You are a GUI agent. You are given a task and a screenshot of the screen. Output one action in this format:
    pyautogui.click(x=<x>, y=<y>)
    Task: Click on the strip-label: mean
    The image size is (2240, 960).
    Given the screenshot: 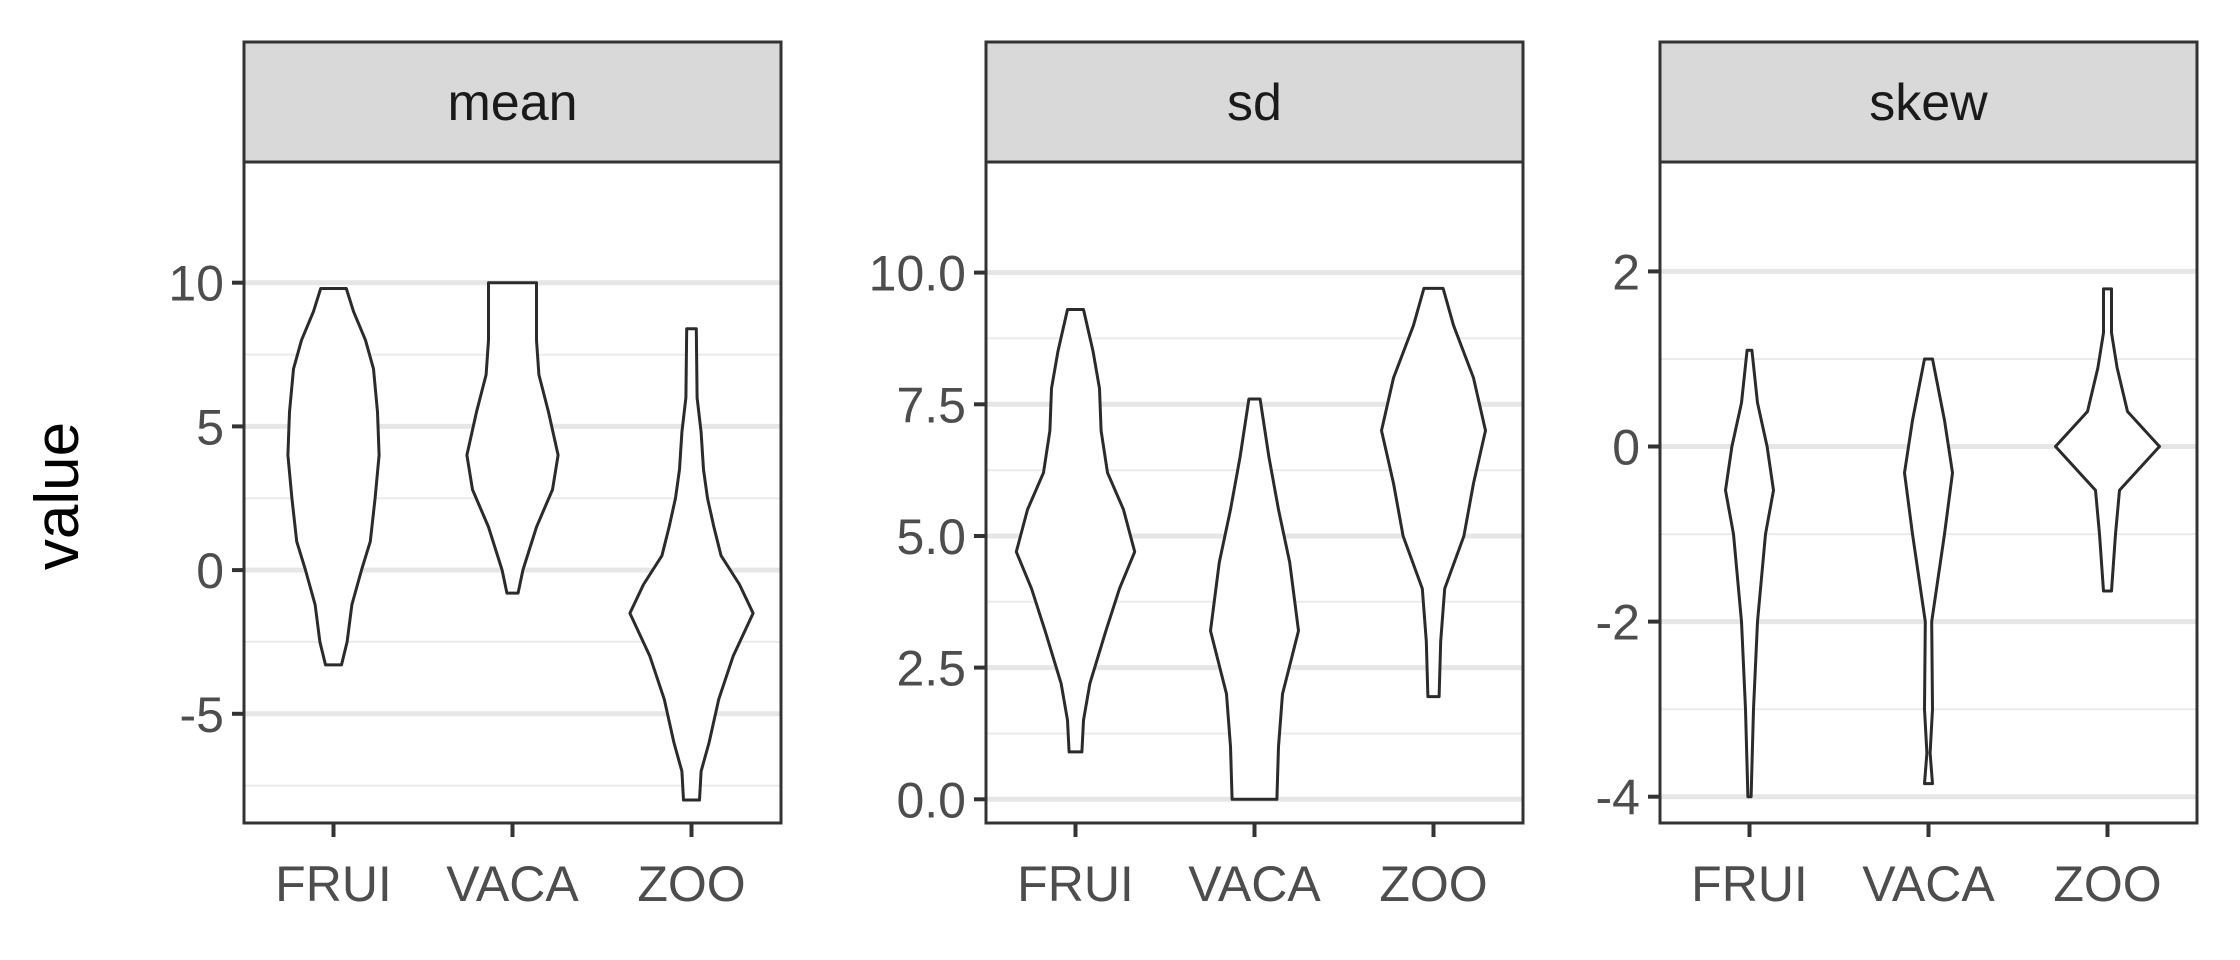 What is the action you would take?
    pyautogui.click(x=512, y=103)
    